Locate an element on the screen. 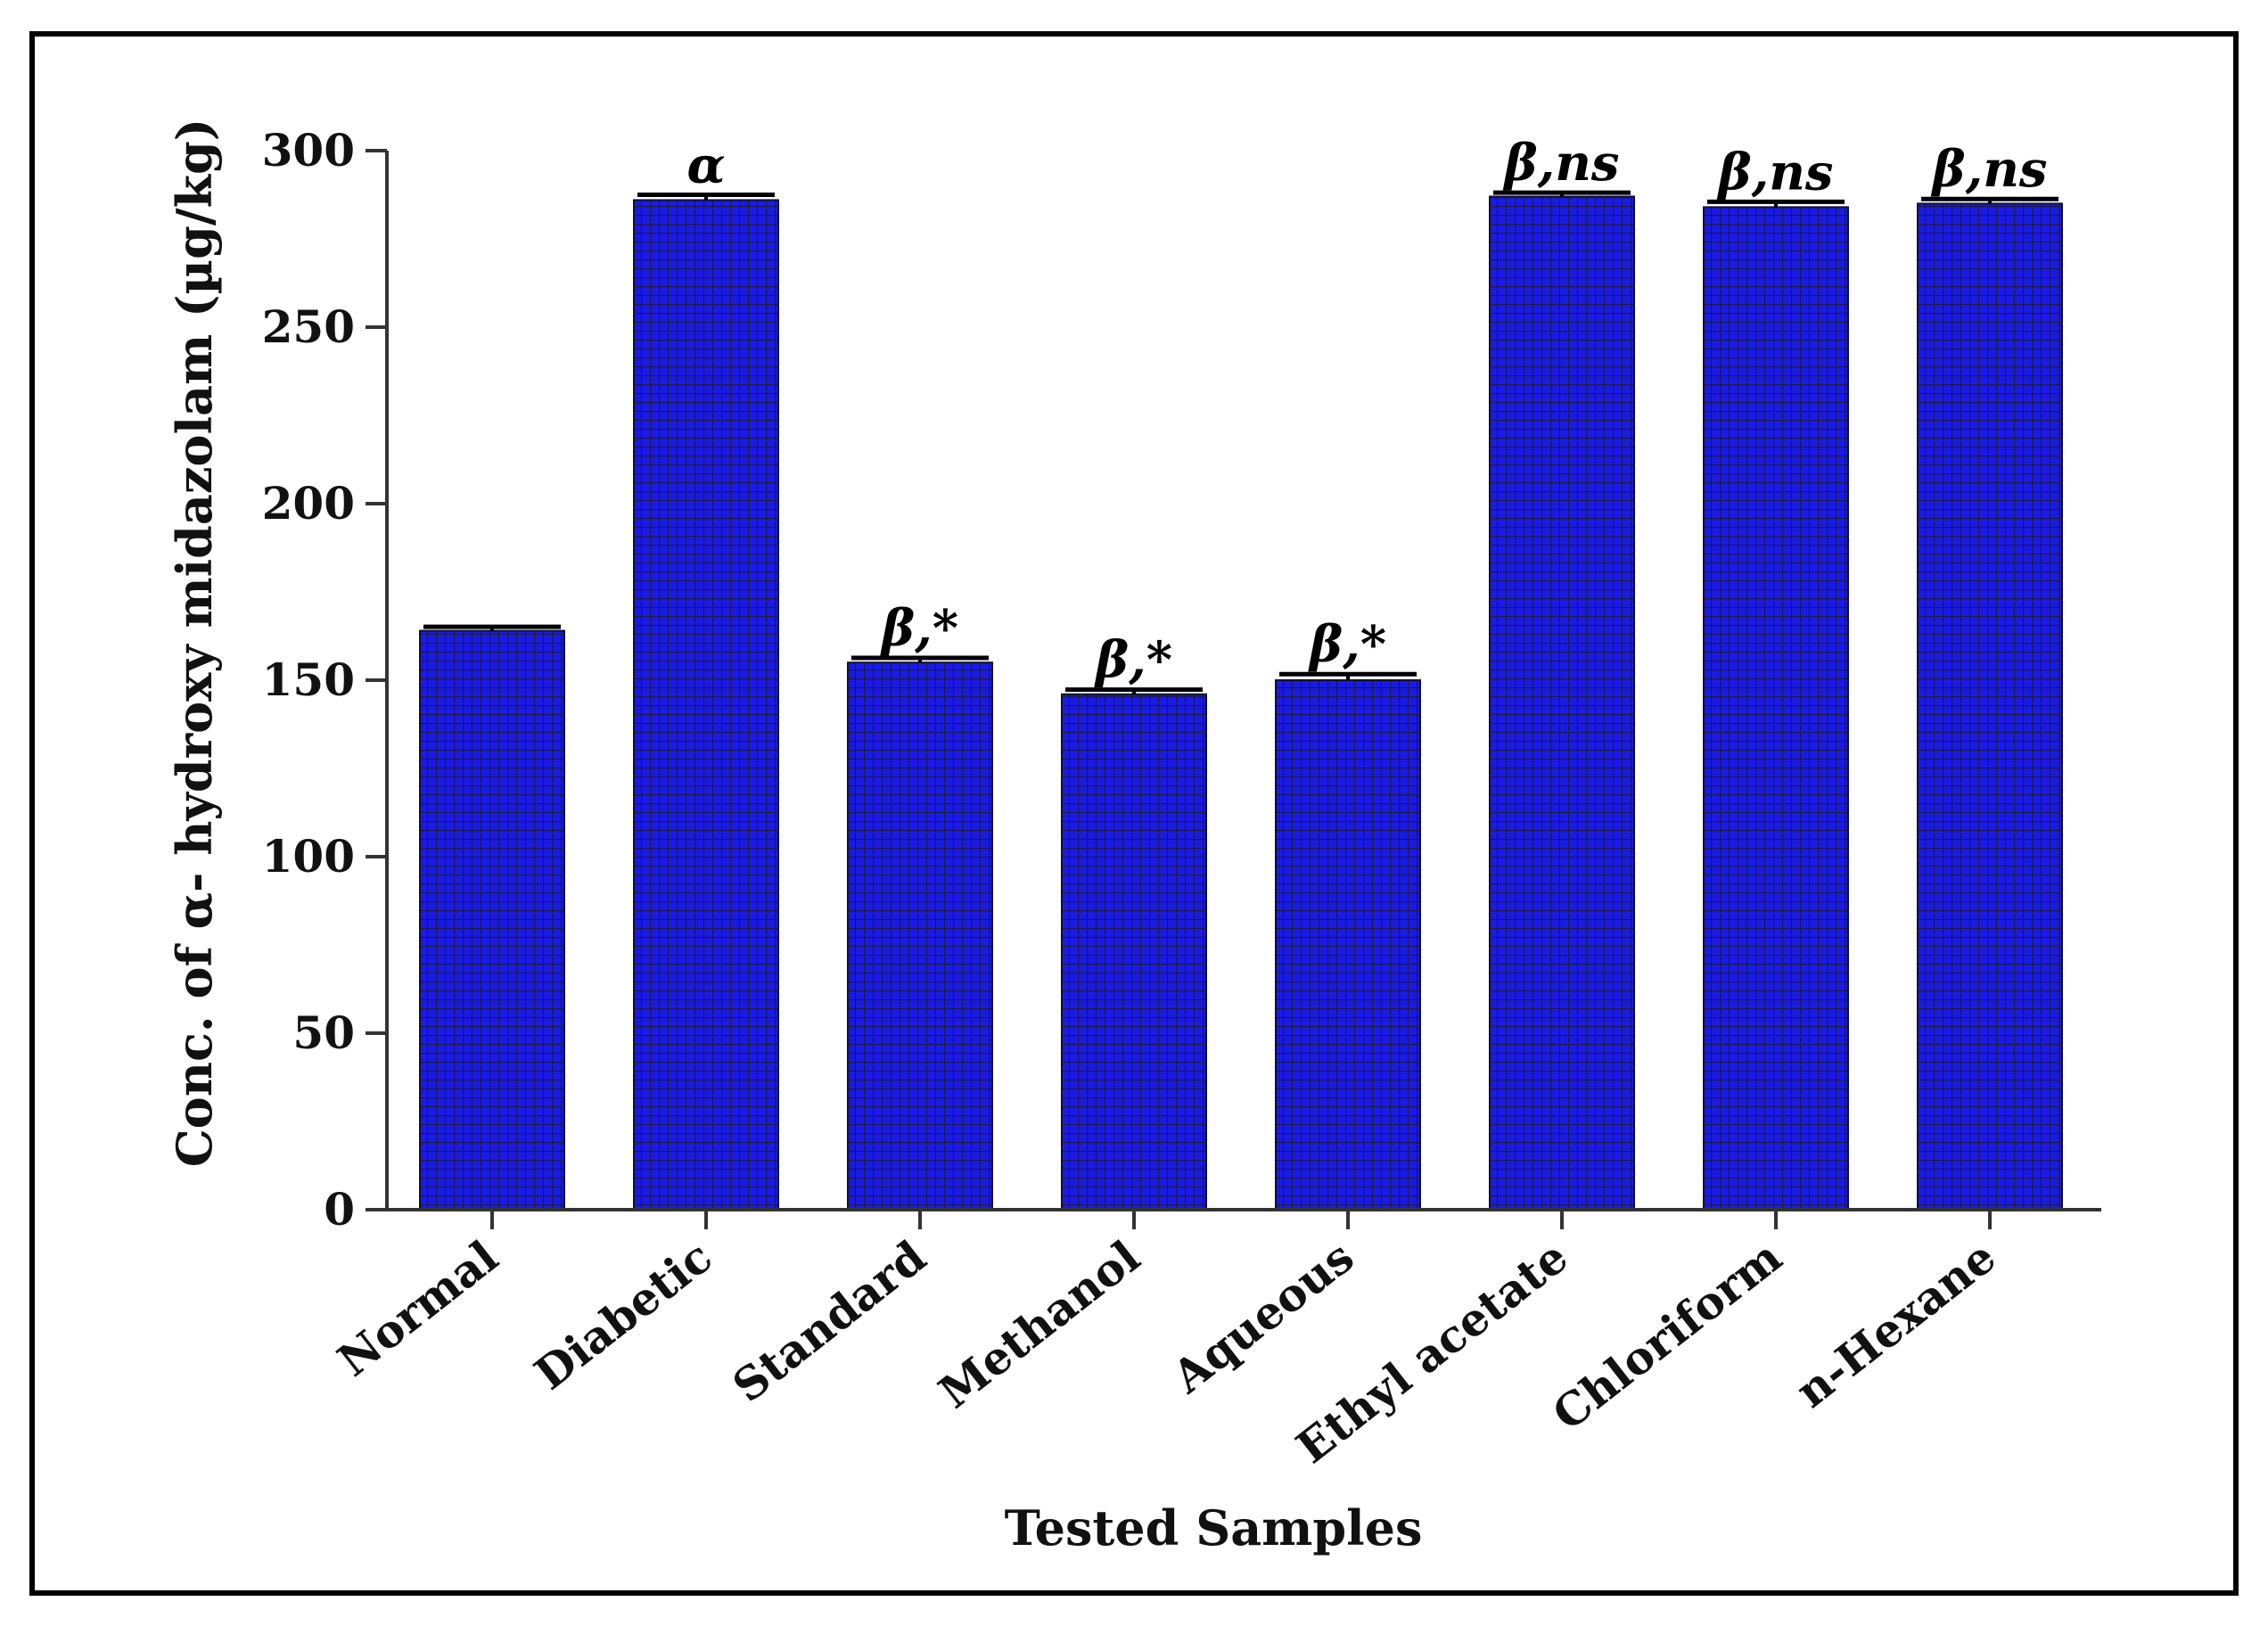  x-tick-label: Chloriform is located at coordinates (1666, 1335).